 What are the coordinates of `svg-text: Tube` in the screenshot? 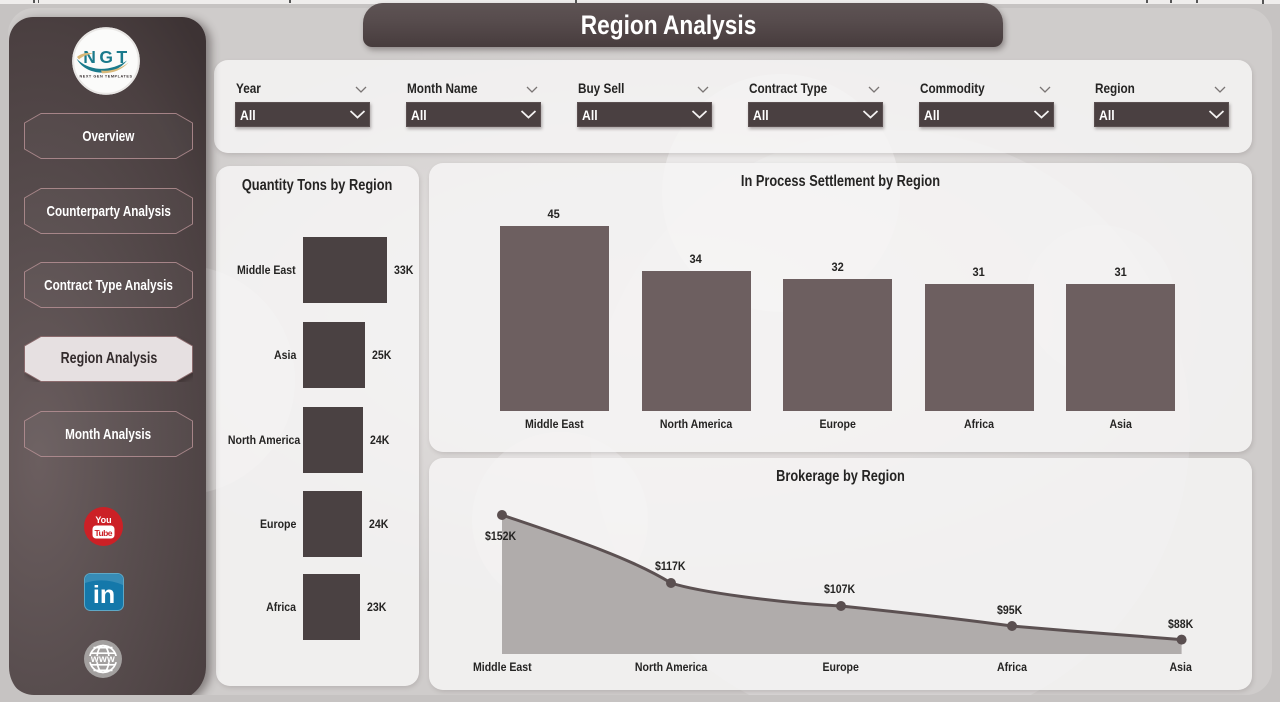 It's located at (104, 533).